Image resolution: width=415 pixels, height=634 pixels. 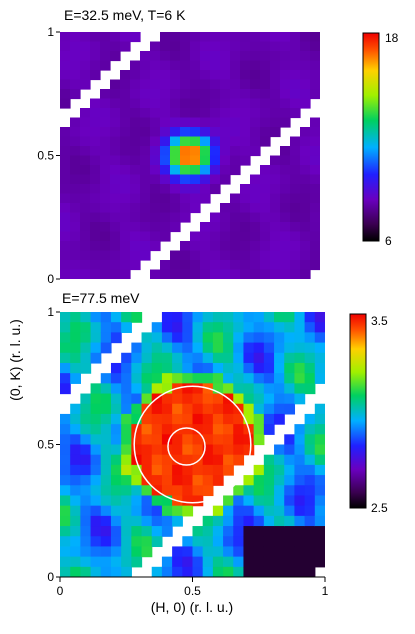 I want to click on y-axis-label: (0, K) (r. l. u.), so click(x=15, y=360).